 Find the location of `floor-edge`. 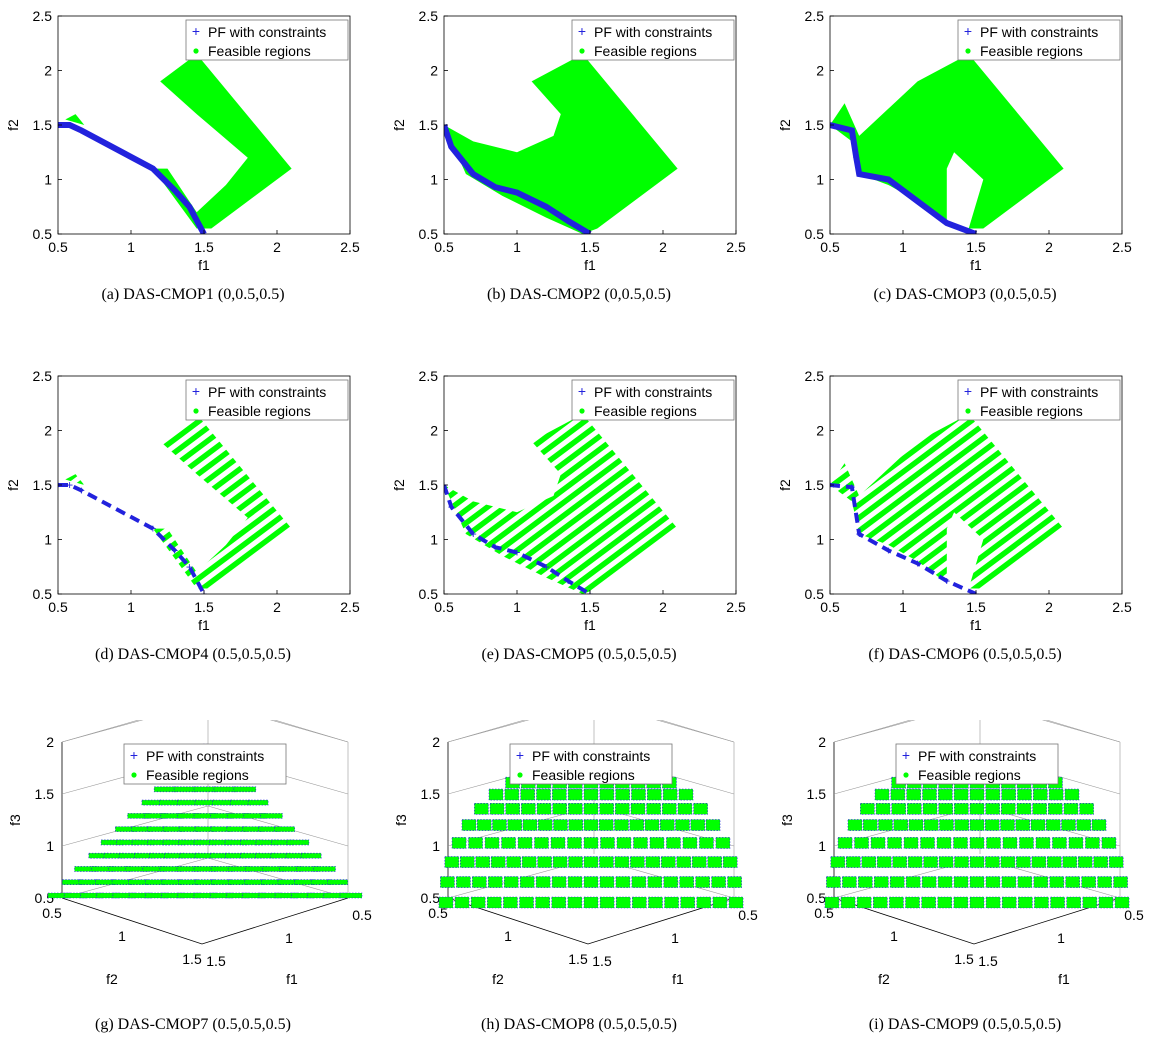

floor-edge is located at coordinates (977, 921).